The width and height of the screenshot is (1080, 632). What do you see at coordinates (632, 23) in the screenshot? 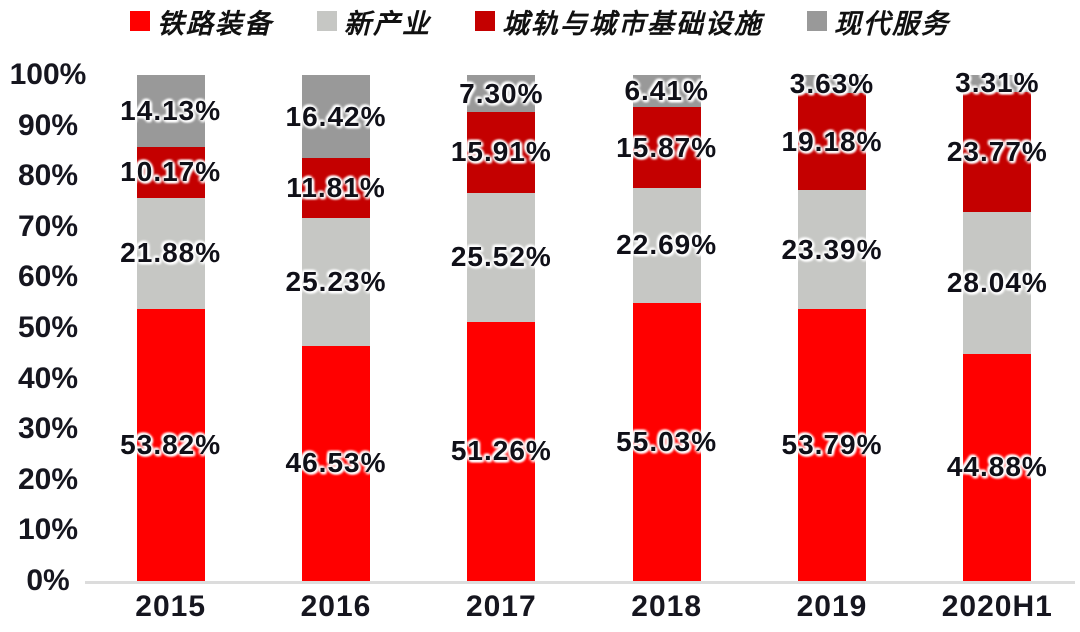
I see `legend-label: 城轨与城市基础设施` at bounding box center [632, 23].